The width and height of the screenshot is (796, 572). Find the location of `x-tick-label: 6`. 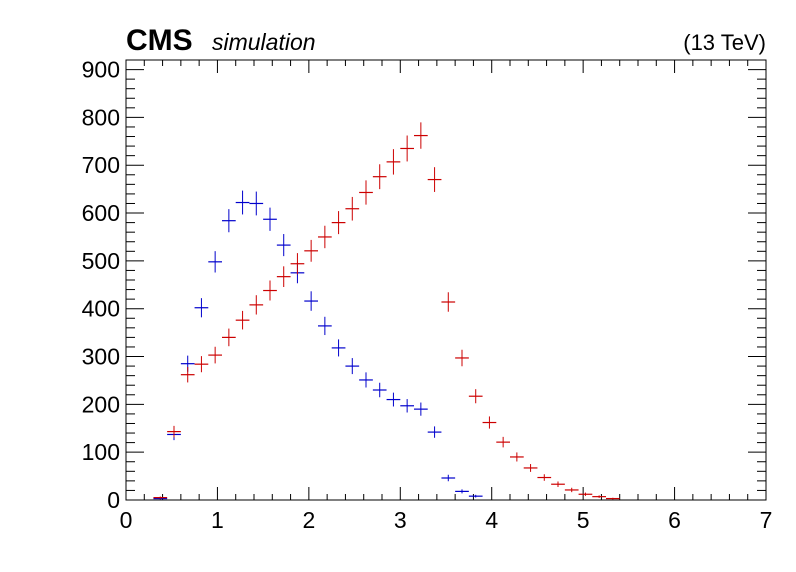

x-tick-label: 6 is located at coordinates (674, 520).